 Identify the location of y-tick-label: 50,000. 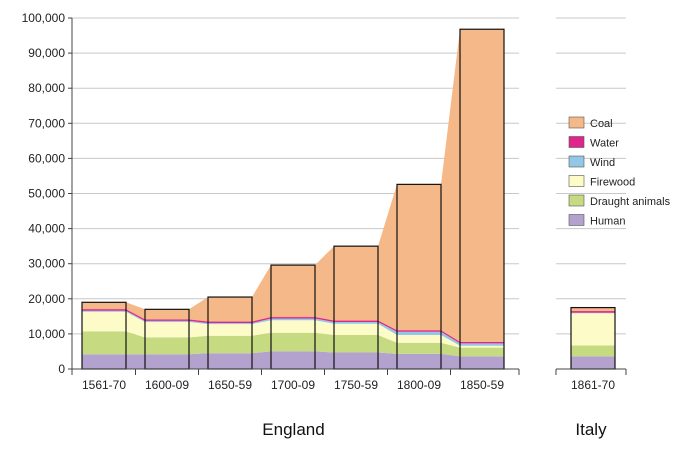
(46, 194).